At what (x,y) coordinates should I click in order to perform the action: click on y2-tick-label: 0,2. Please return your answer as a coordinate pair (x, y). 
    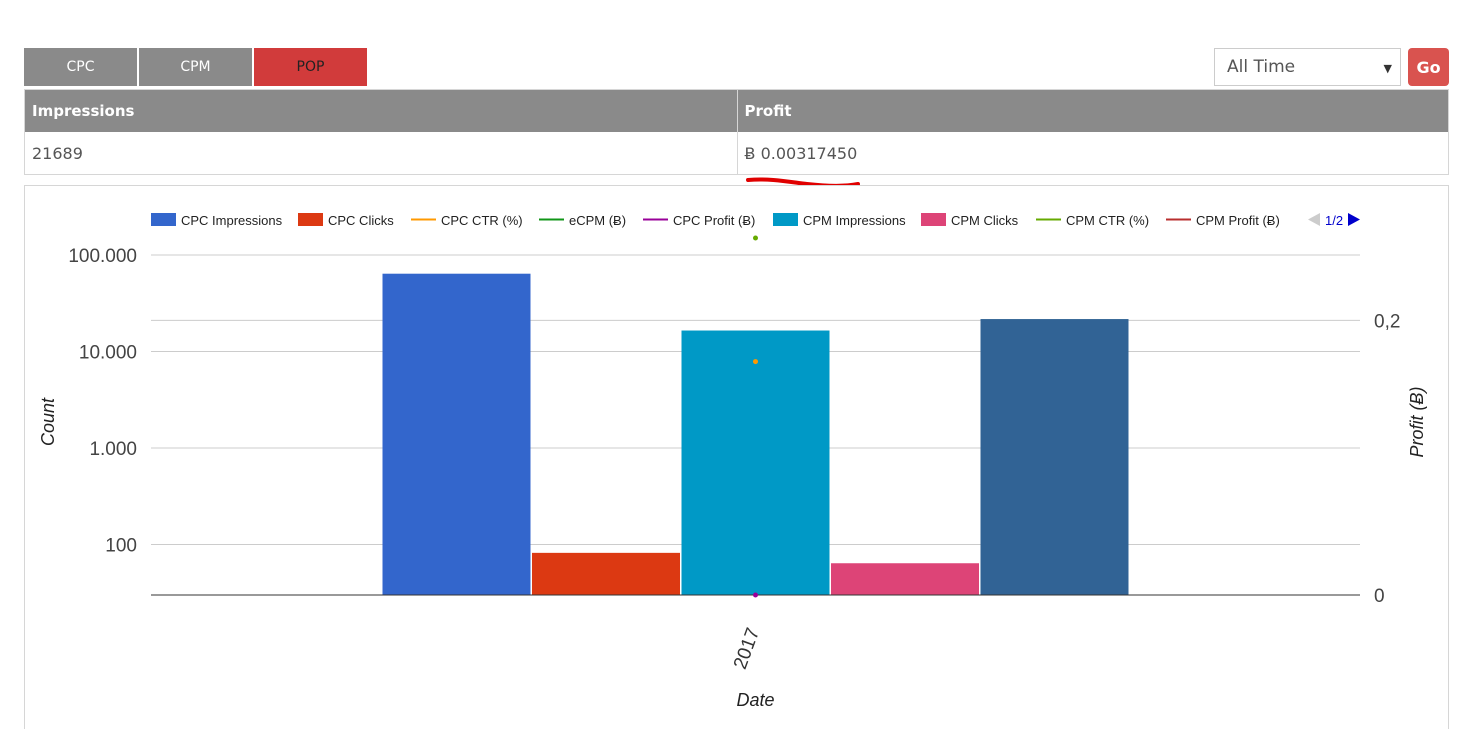
    Looking at the image, I should click on (1387, 321).